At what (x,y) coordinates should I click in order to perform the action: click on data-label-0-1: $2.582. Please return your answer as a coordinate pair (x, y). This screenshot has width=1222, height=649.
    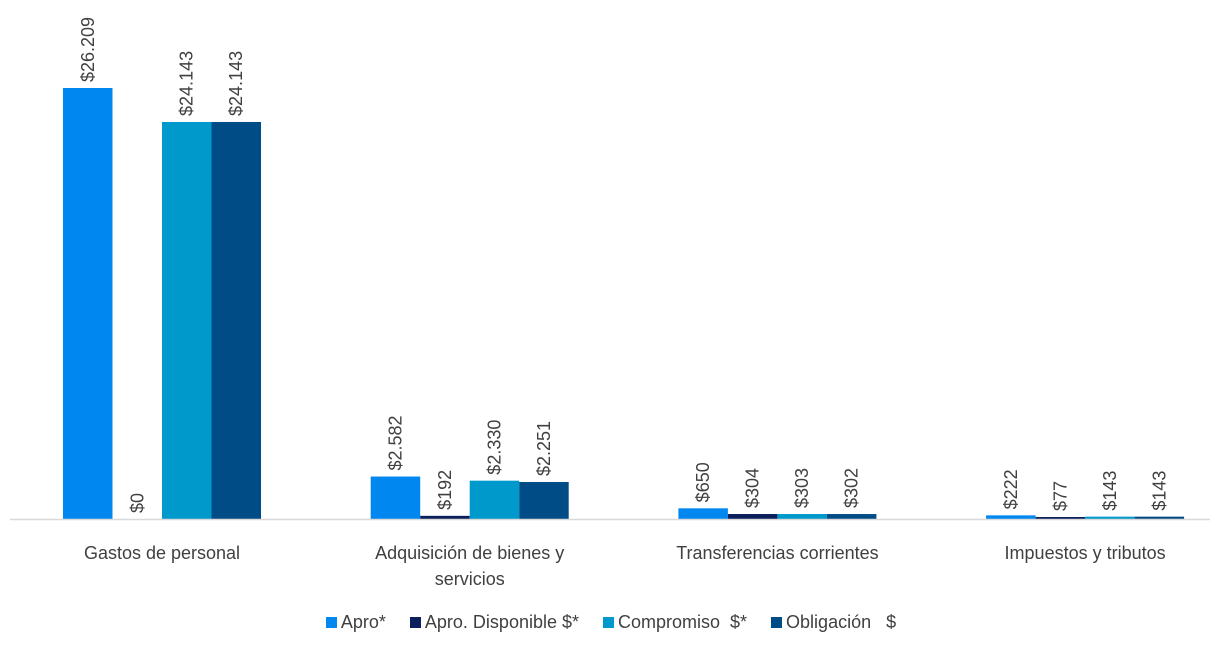
    Looking at the image, I should click on (395, 442).